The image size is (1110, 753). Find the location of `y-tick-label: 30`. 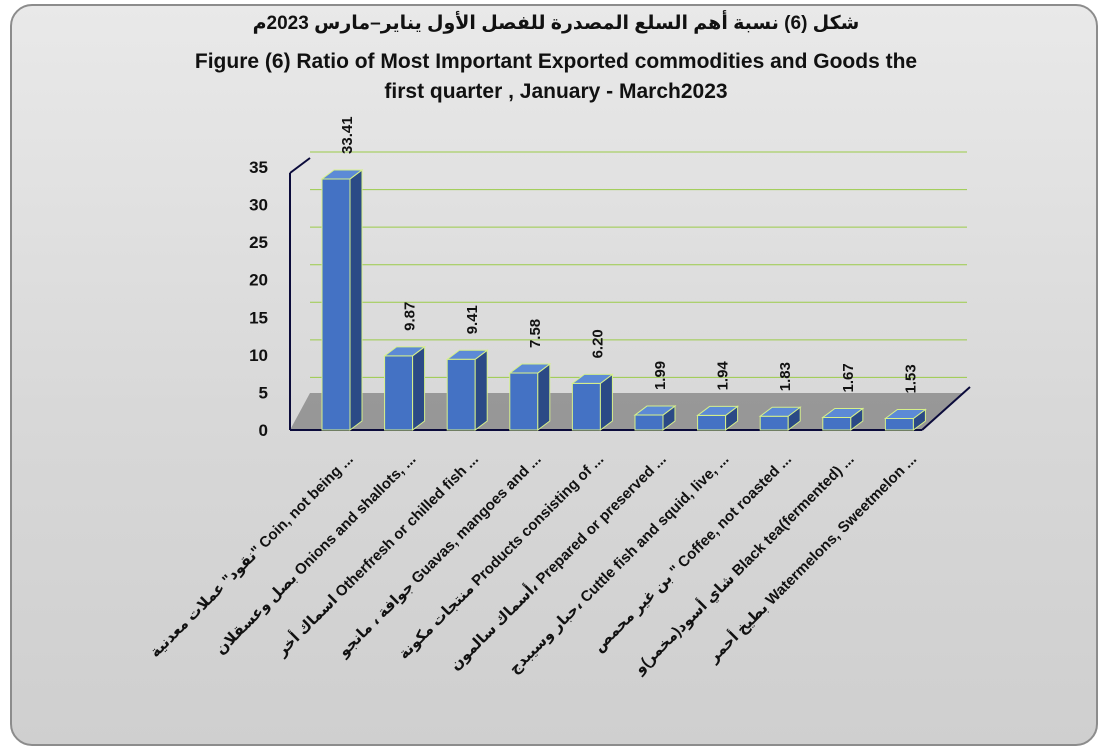

y-tick-label: 30 is located at coordinates (258, 205).